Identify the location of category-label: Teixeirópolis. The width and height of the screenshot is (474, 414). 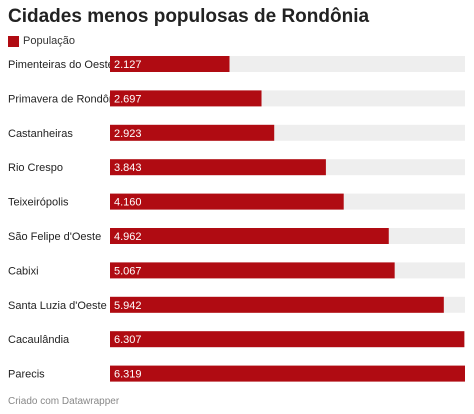
(38, 203).